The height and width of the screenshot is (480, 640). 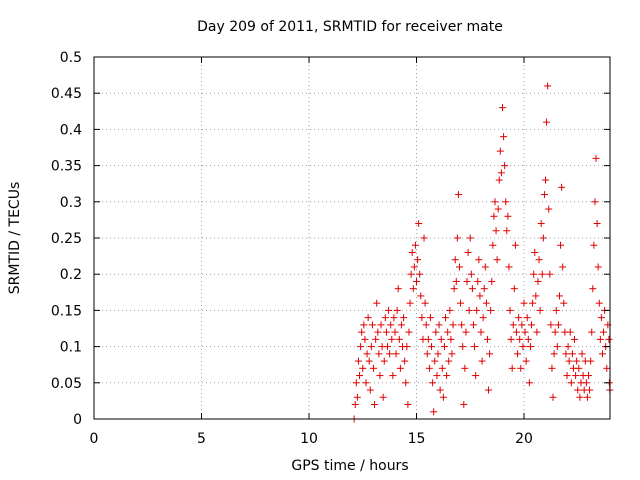 What do you see at coordinates (66, 384) in the screenshot?
I see `y-tick-label: 0.05` at bounding box center [66, 384].